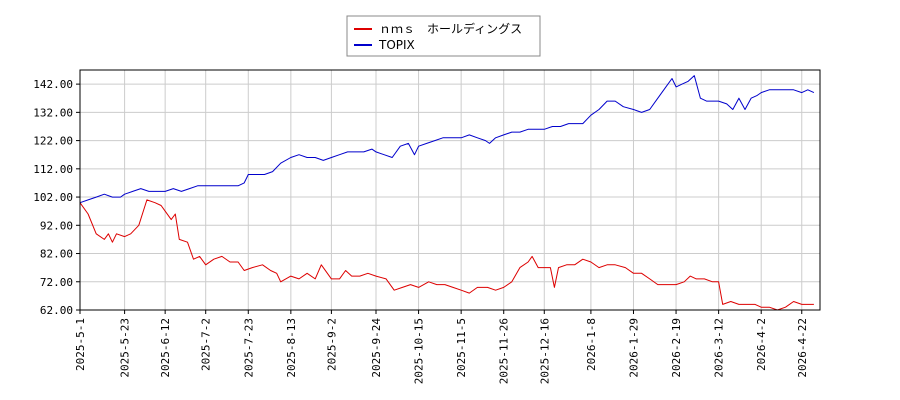 The height and width of the screenshot is (400, 900). Describe the element at coordinates (53, 197) in the screenshot. I see `y-tick-label: 102.00` at that location.